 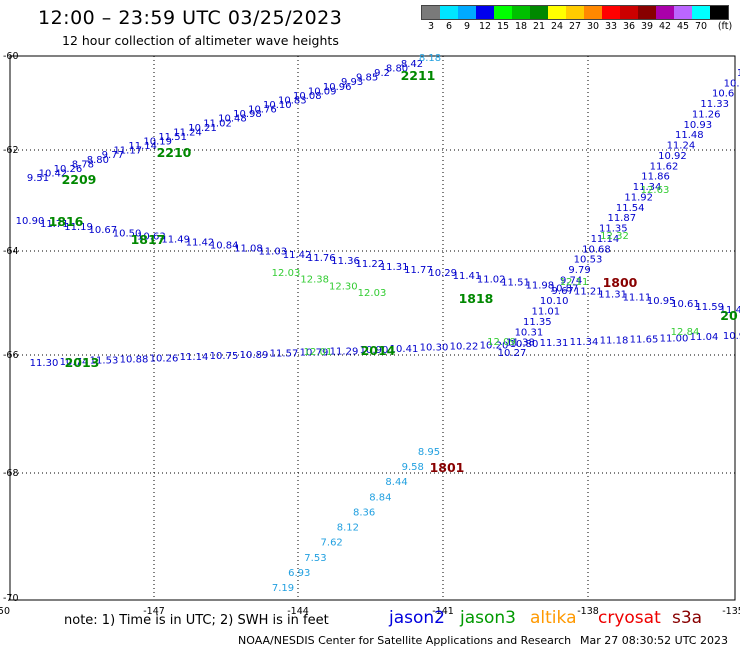 I want to click on swh-value: 10.80, so click(x=524, y=344).